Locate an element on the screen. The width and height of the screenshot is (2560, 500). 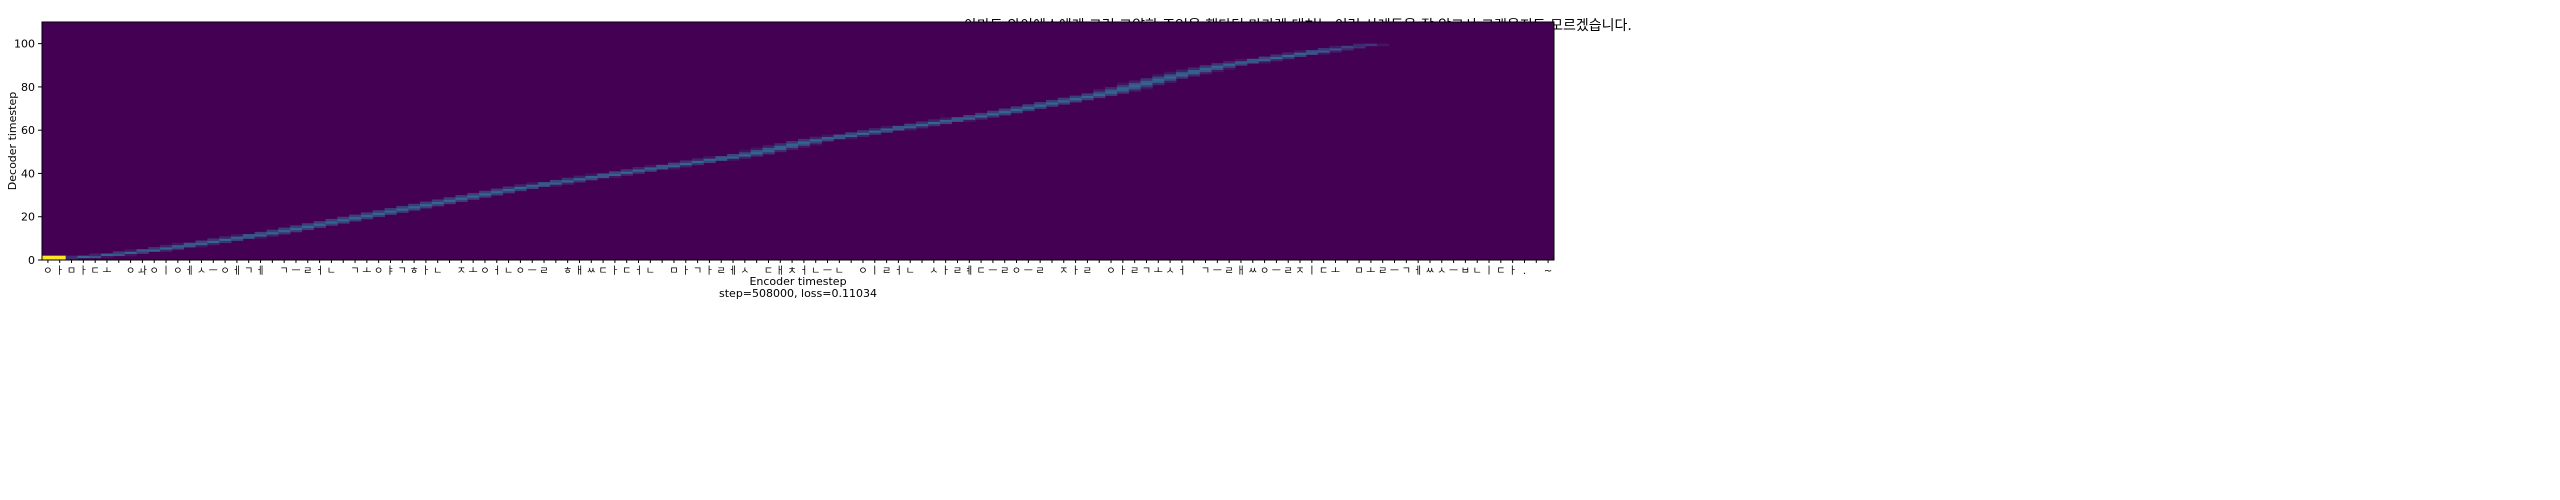
y-axis-label: Decoder timestep is located at coordinates (12, 141).